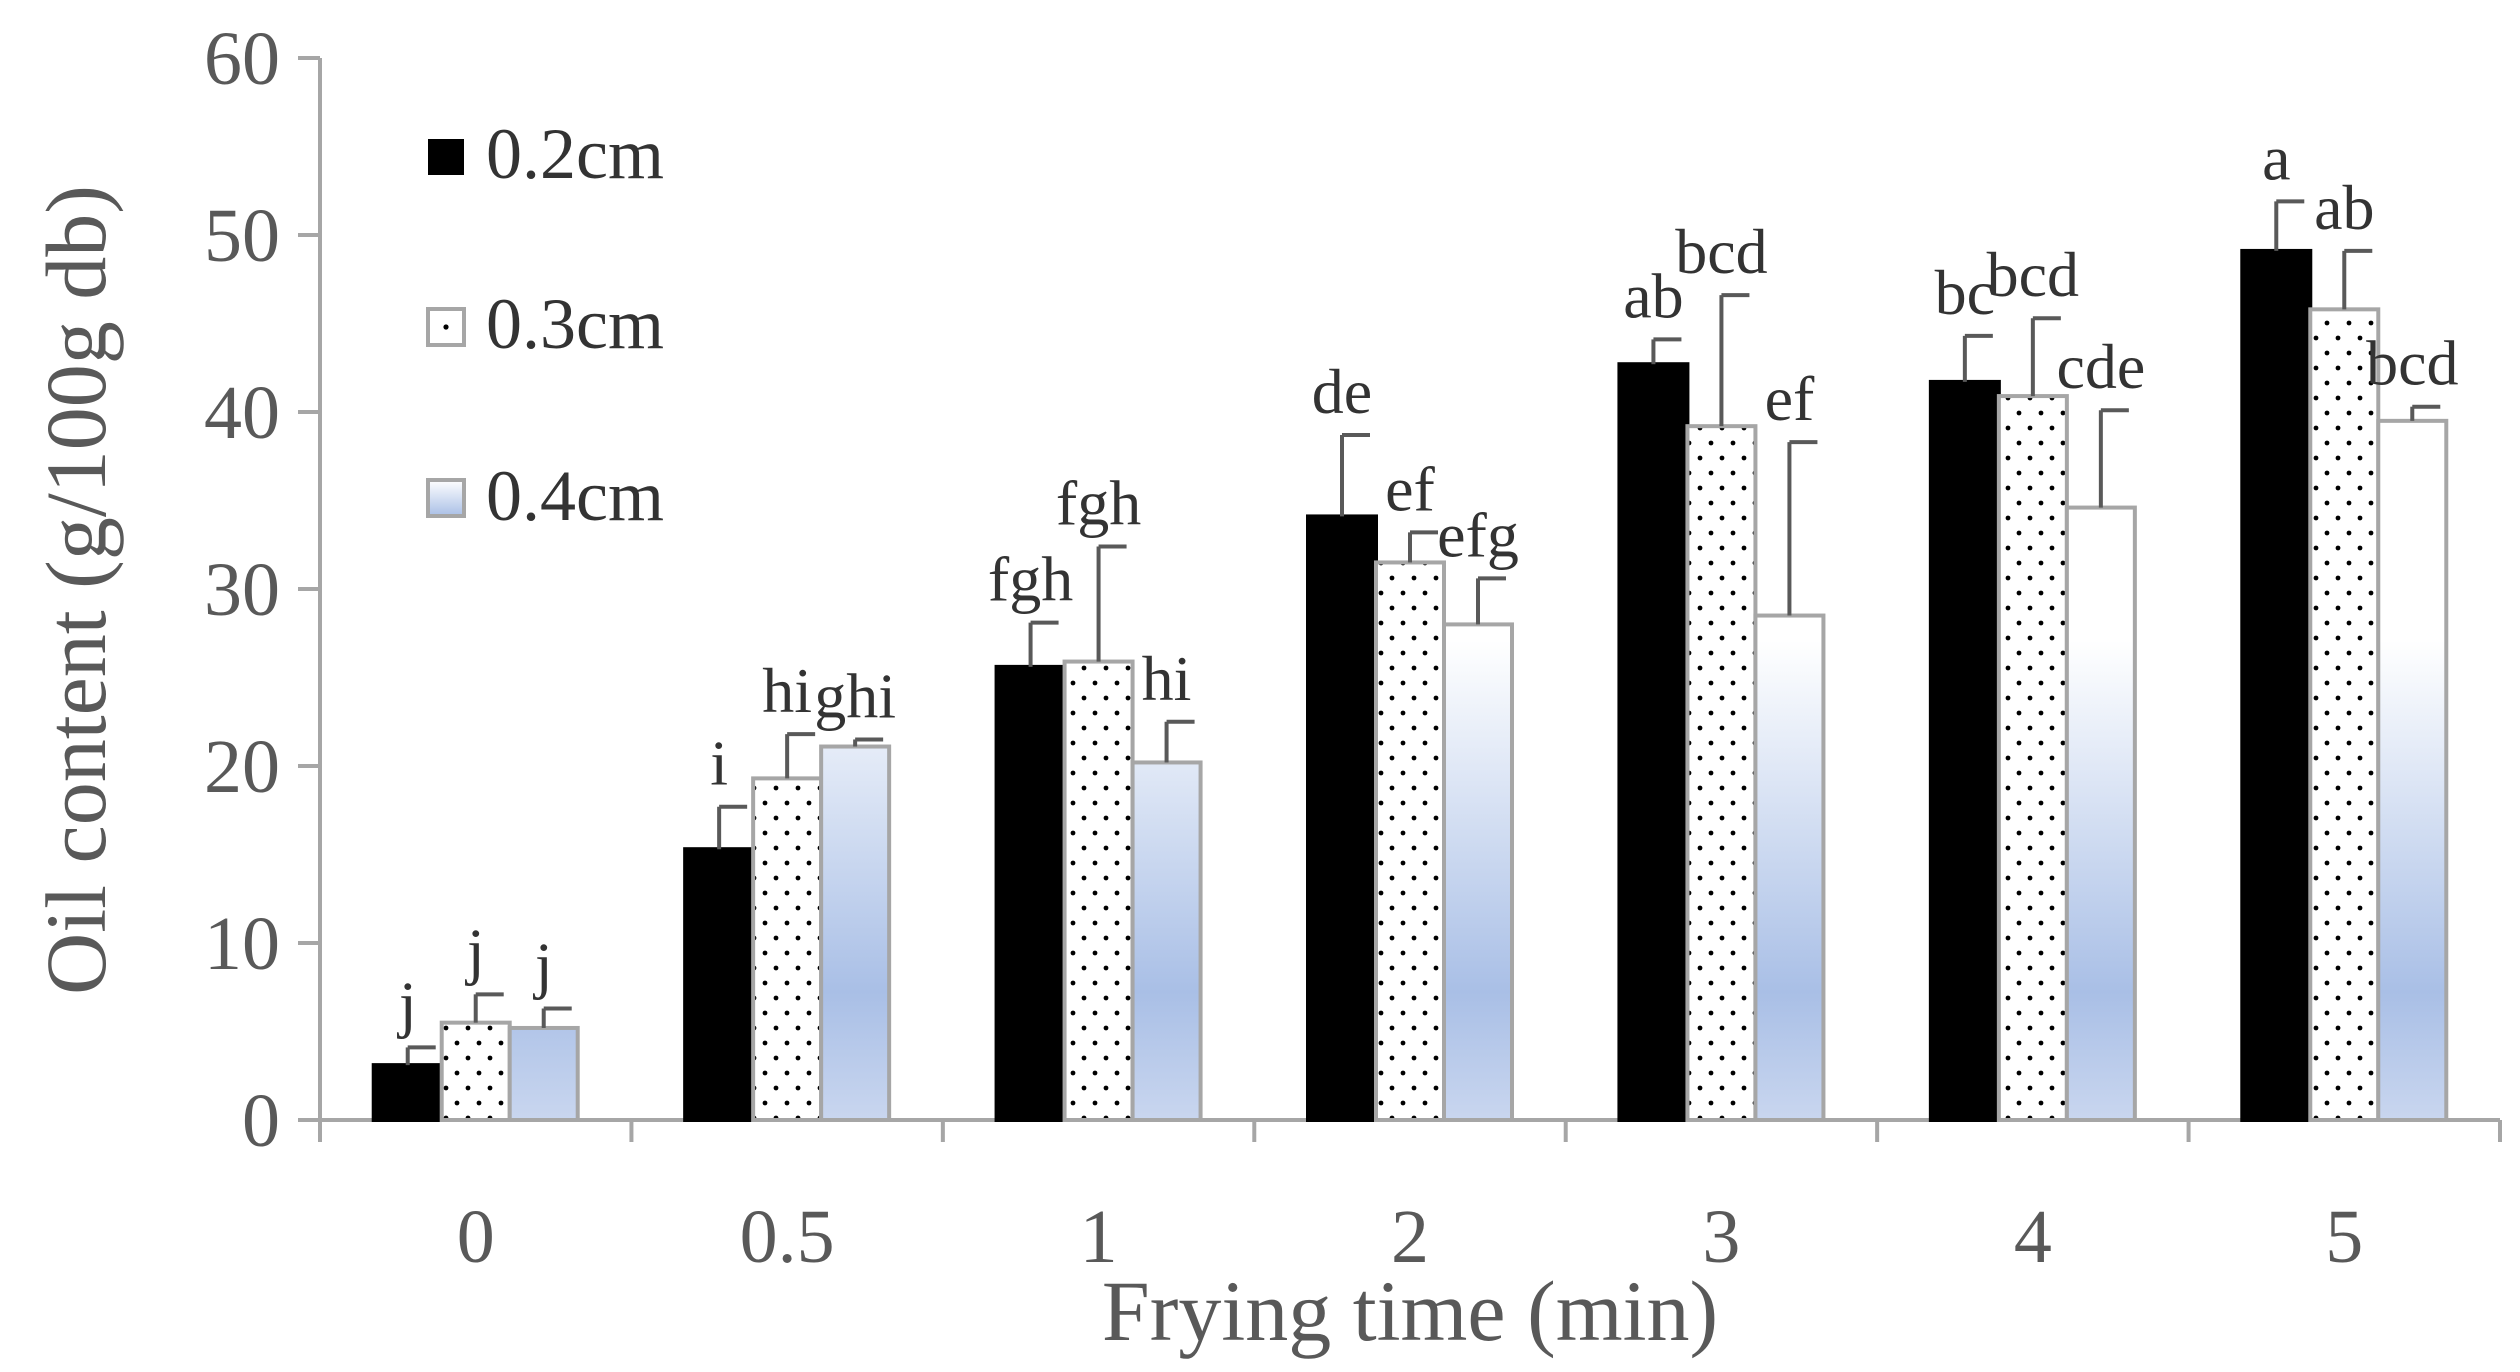  Describe the element at coordinates (575, 324) in the screenshot. I see `legend-label-0.3cm: 0.3cm` at that location.